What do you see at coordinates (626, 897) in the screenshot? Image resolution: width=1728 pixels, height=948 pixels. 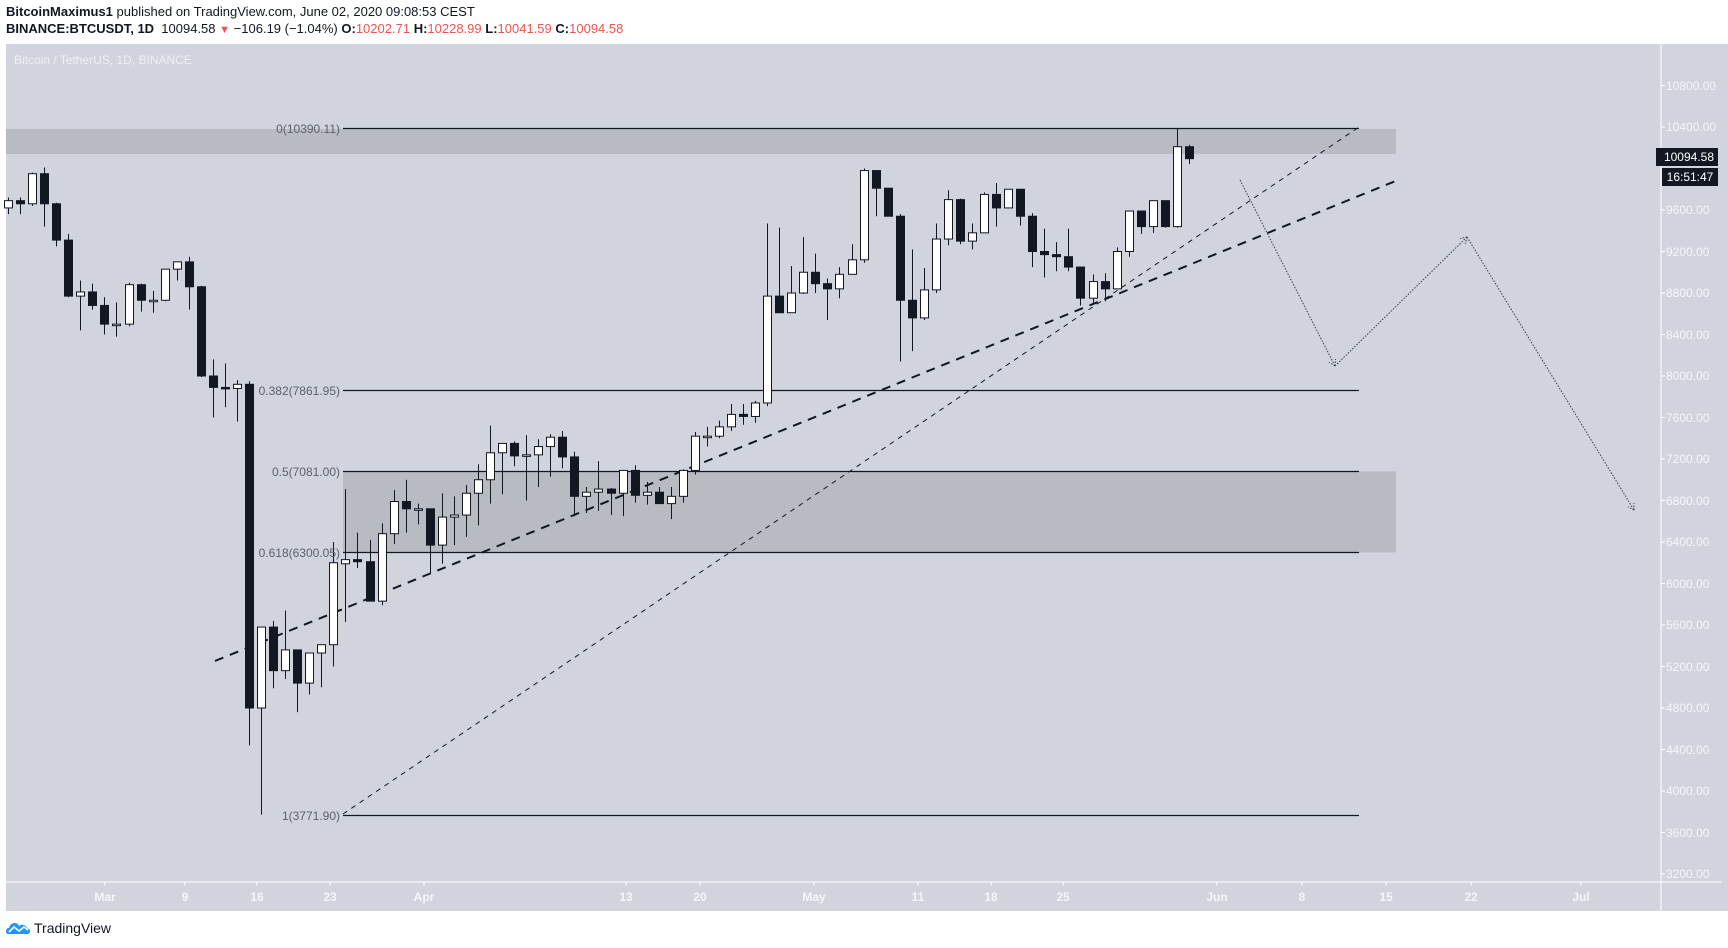 I see `time-tick-label: 13` at bounding box center [626, 897].